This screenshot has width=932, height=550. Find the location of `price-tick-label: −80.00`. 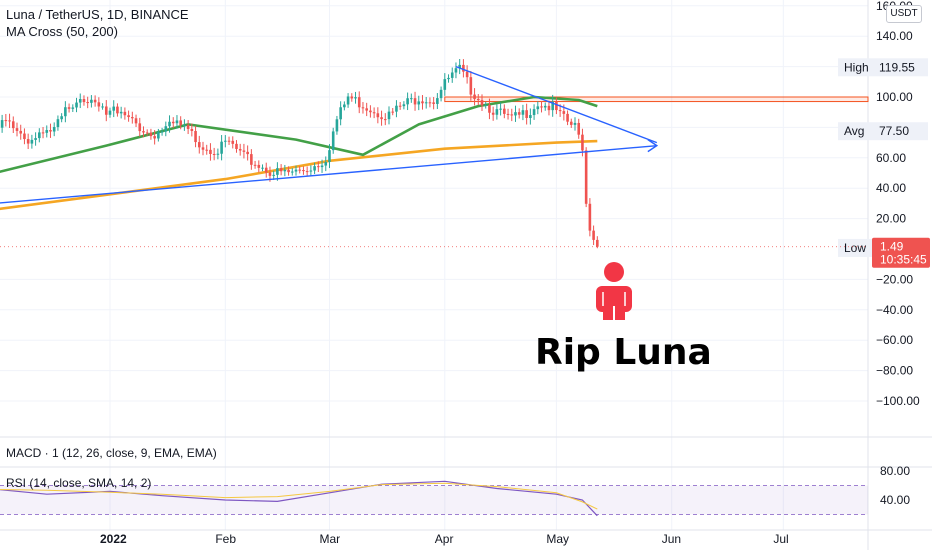

price-tick-label: −80.00 is located at coordinates (894, 371).